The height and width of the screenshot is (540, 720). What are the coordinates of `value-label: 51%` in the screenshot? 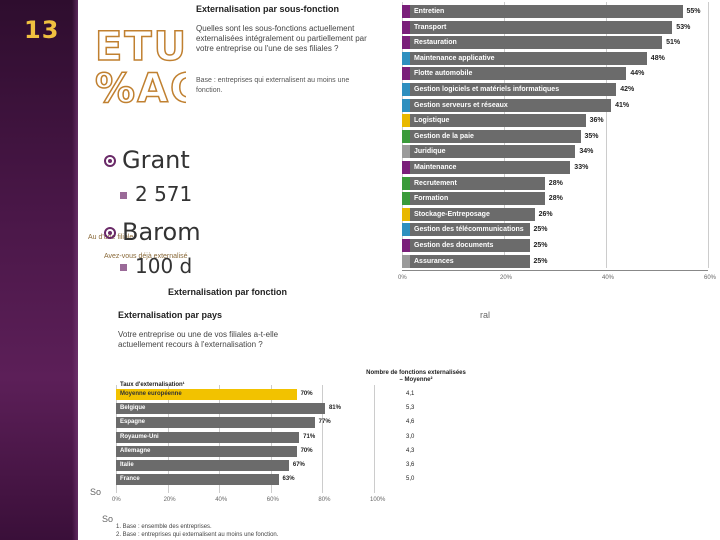 It's located at (673, 43).